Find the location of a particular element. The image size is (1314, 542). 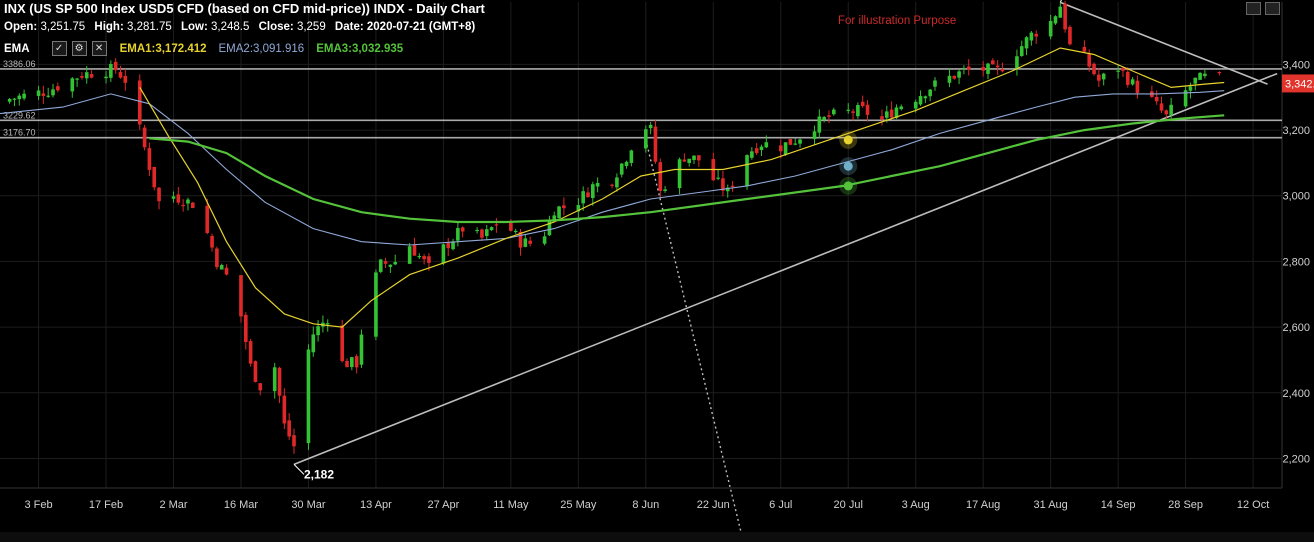

current-price-badge is located at coordinates (1298, 83).